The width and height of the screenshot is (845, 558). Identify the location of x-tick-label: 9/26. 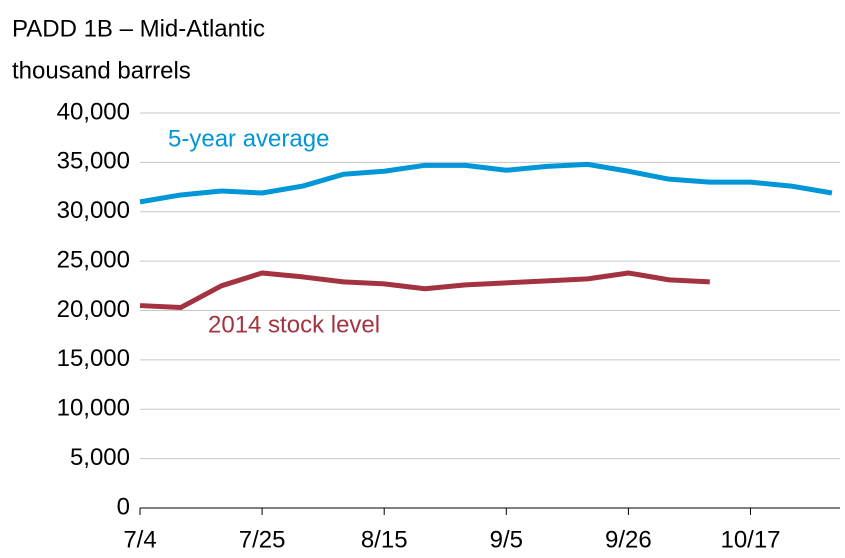
(628, 539).